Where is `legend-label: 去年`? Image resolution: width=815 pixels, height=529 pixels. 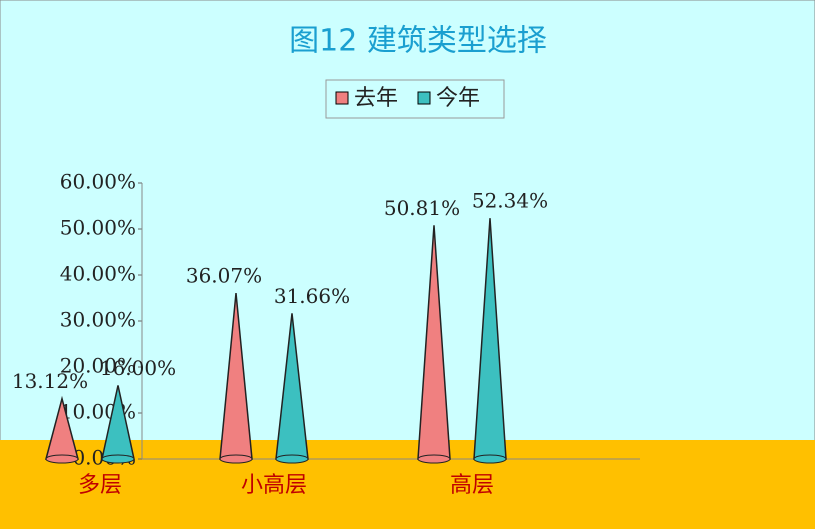 legend-label: 去年 is located at coordinates (376, 98).